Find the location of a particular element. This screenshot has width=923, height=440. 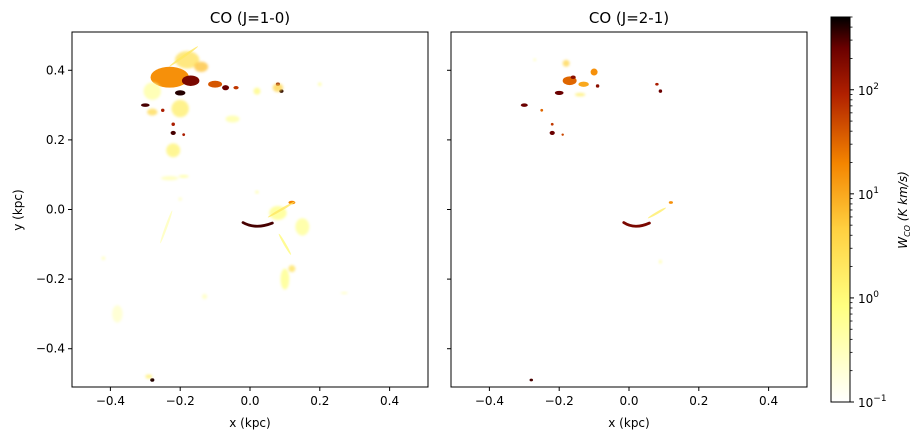

y-axis: −0.4 −0.2 0.0 0.2 0.4 is located at coordinates (54, 209).